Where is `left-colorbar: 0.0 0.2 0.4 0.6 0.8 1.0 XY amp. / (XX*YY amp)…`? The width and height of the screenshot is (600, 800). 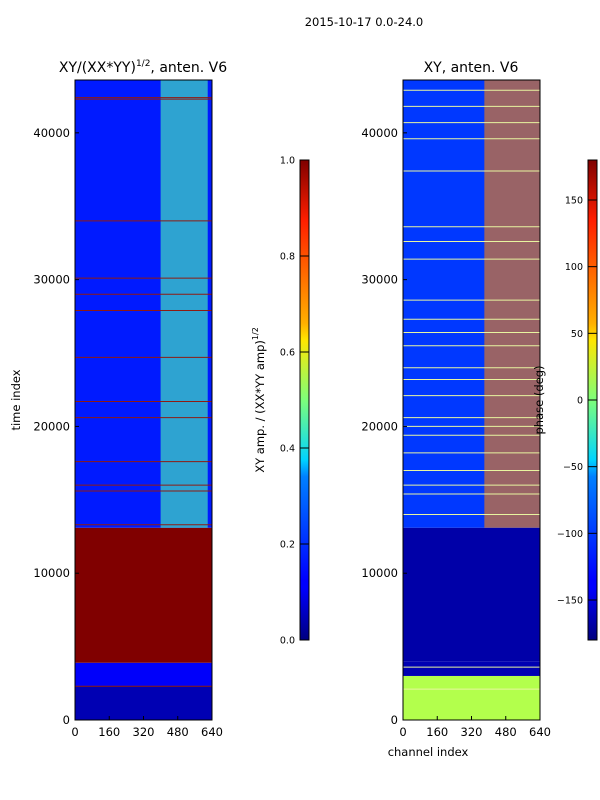
left-colorbar: 0.0 0.2 0.4 0.6 0.8 1.0 XY amp. / (XX*YY amp)… is located at coordinates (280, 401).